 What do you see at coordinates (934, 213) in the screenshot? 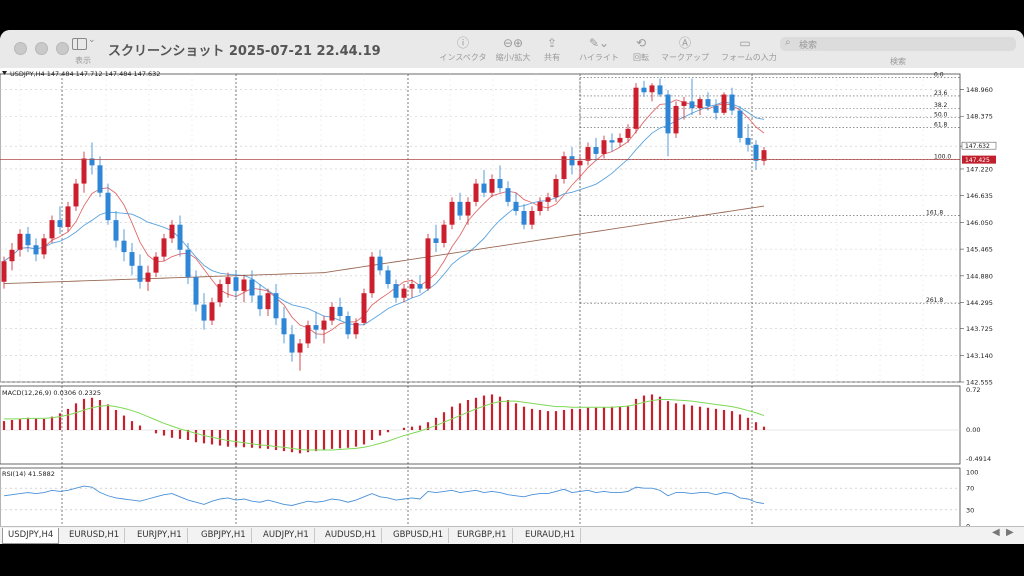
I see `fibonacci-label: 161.8` at bounding box center [934, 213].